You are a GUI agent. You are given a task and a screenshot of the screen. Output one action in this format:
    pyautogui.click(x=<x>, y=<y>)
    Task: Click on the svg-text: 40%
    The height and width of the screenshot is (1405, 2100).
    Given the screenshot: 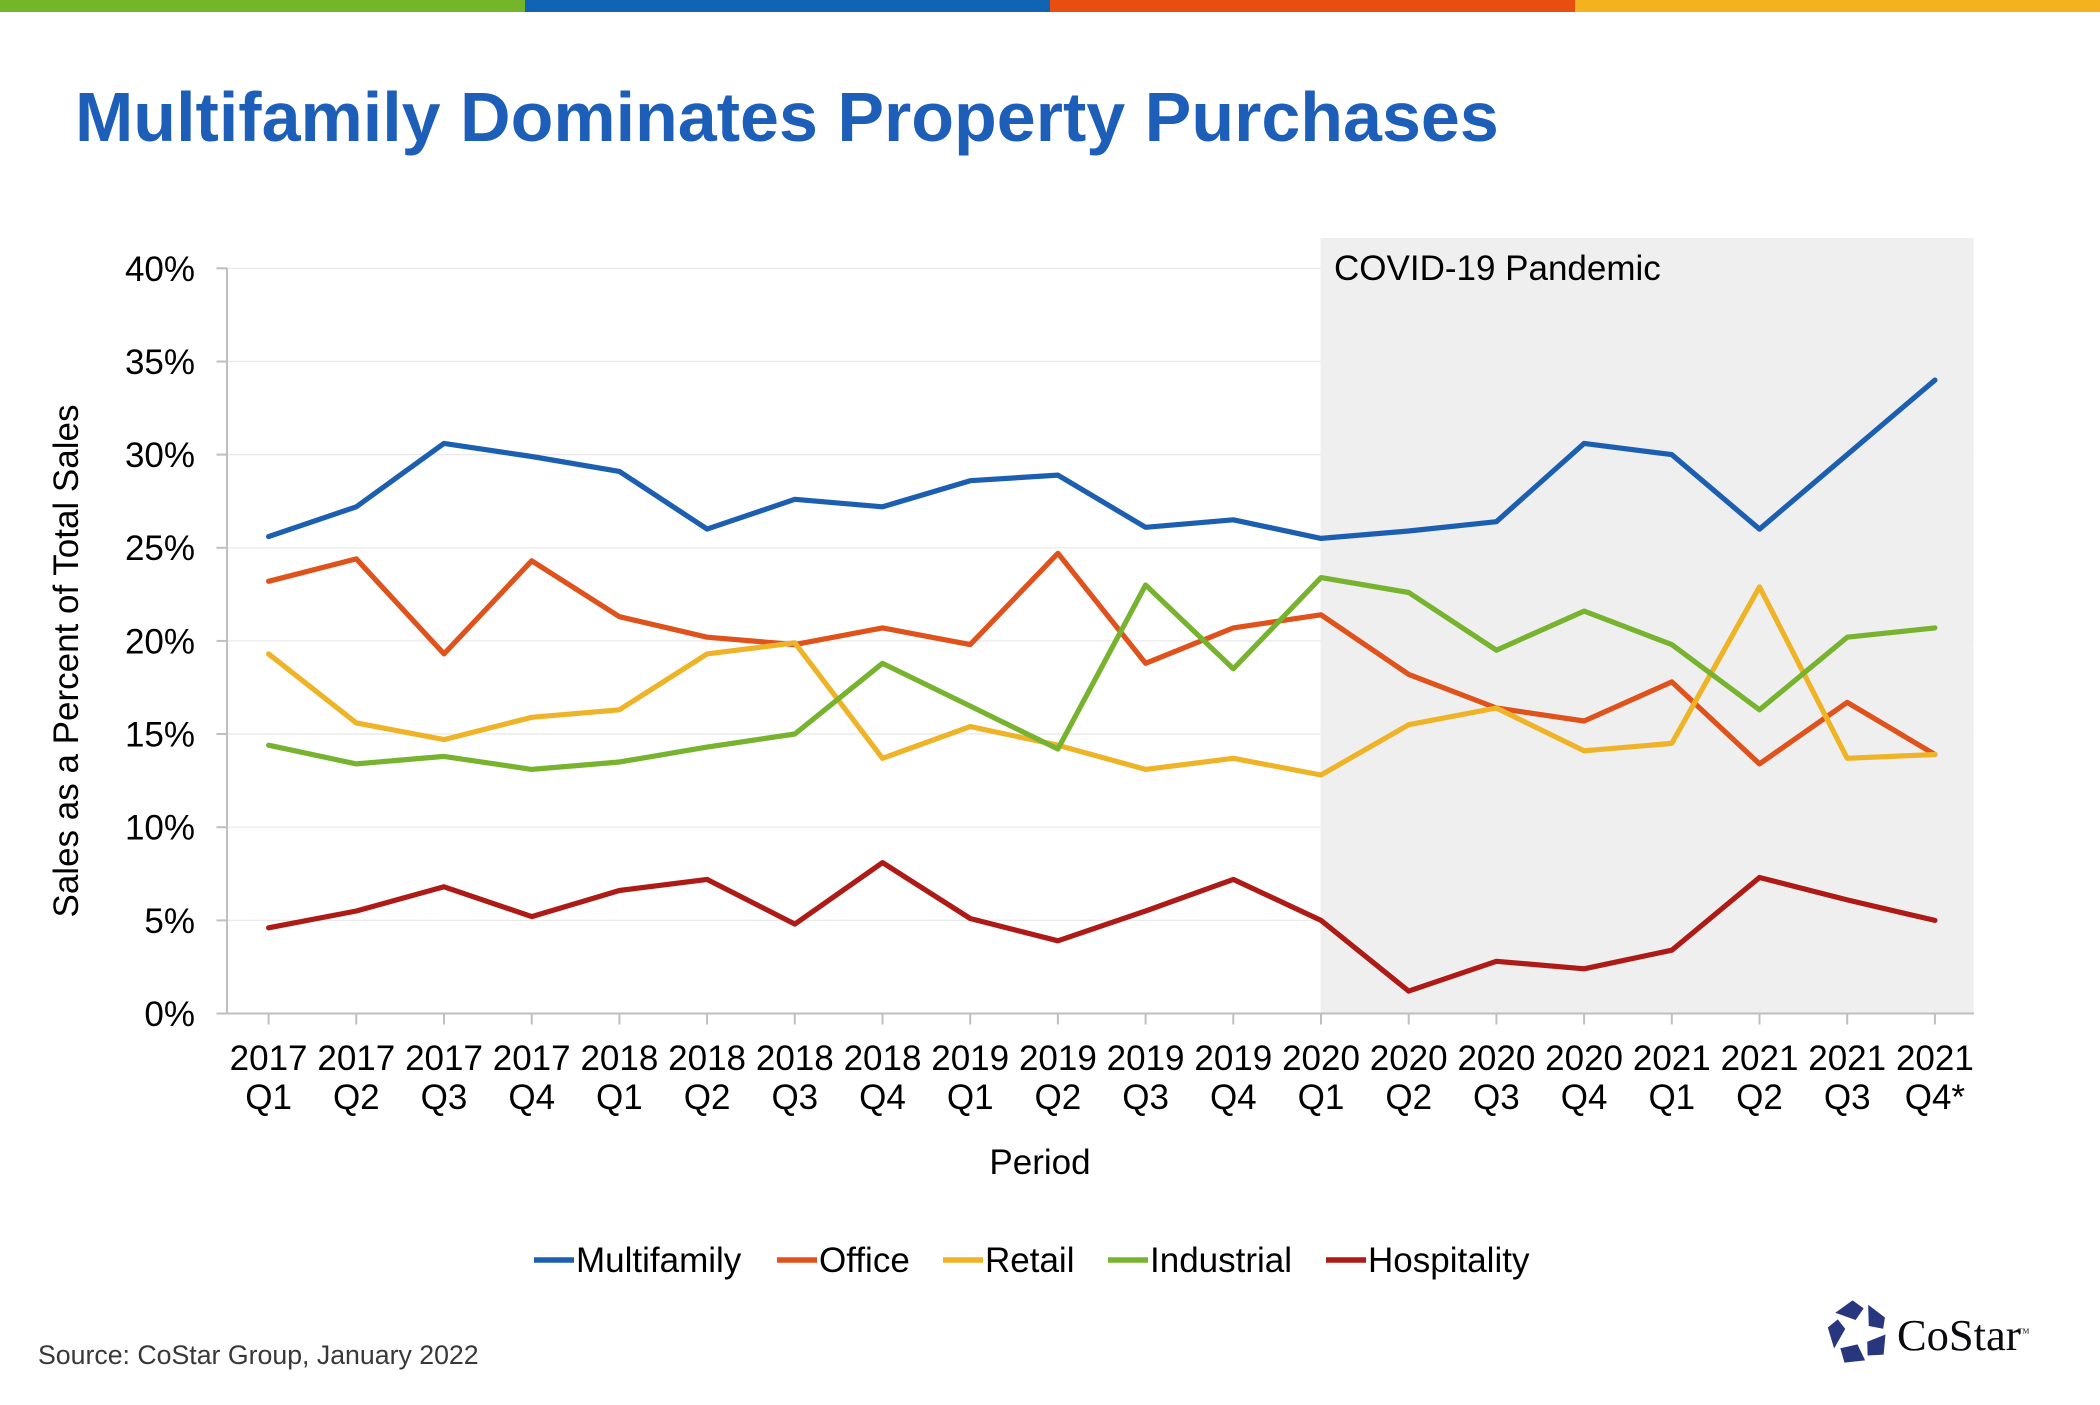 What is the action you would take?
    pyautogui.click(x=160, y=269)
    